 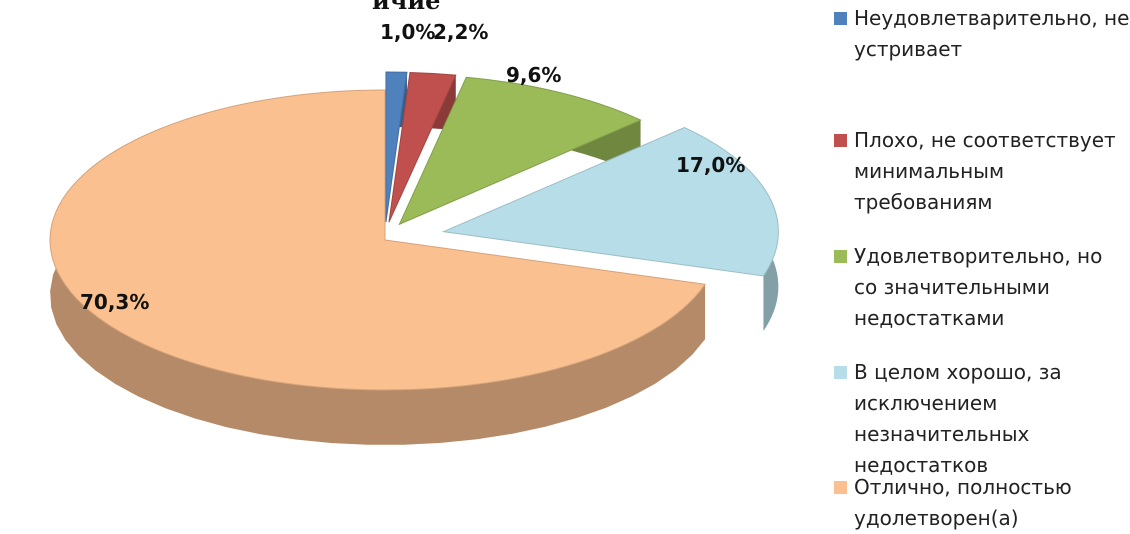 What do you see at coordinates (115, 302) in the screenshot?
I see `data-label-slice-5: 70,3%` at bounding box center [115, 302].